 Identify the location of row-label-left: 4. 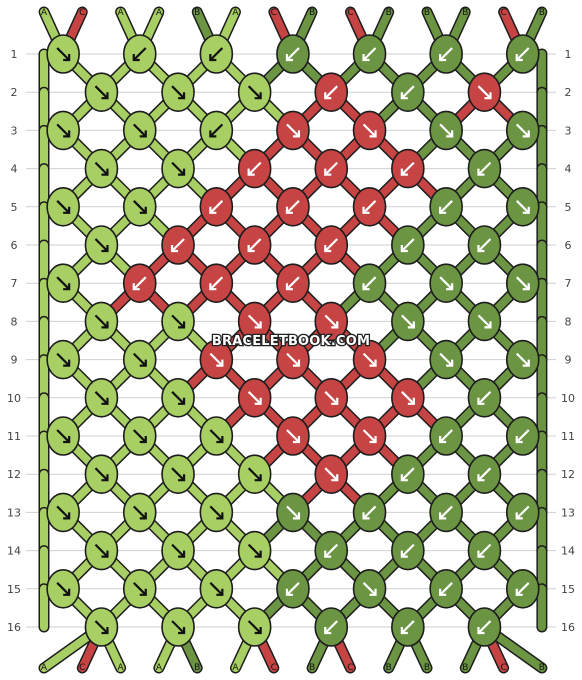
(14, 169).